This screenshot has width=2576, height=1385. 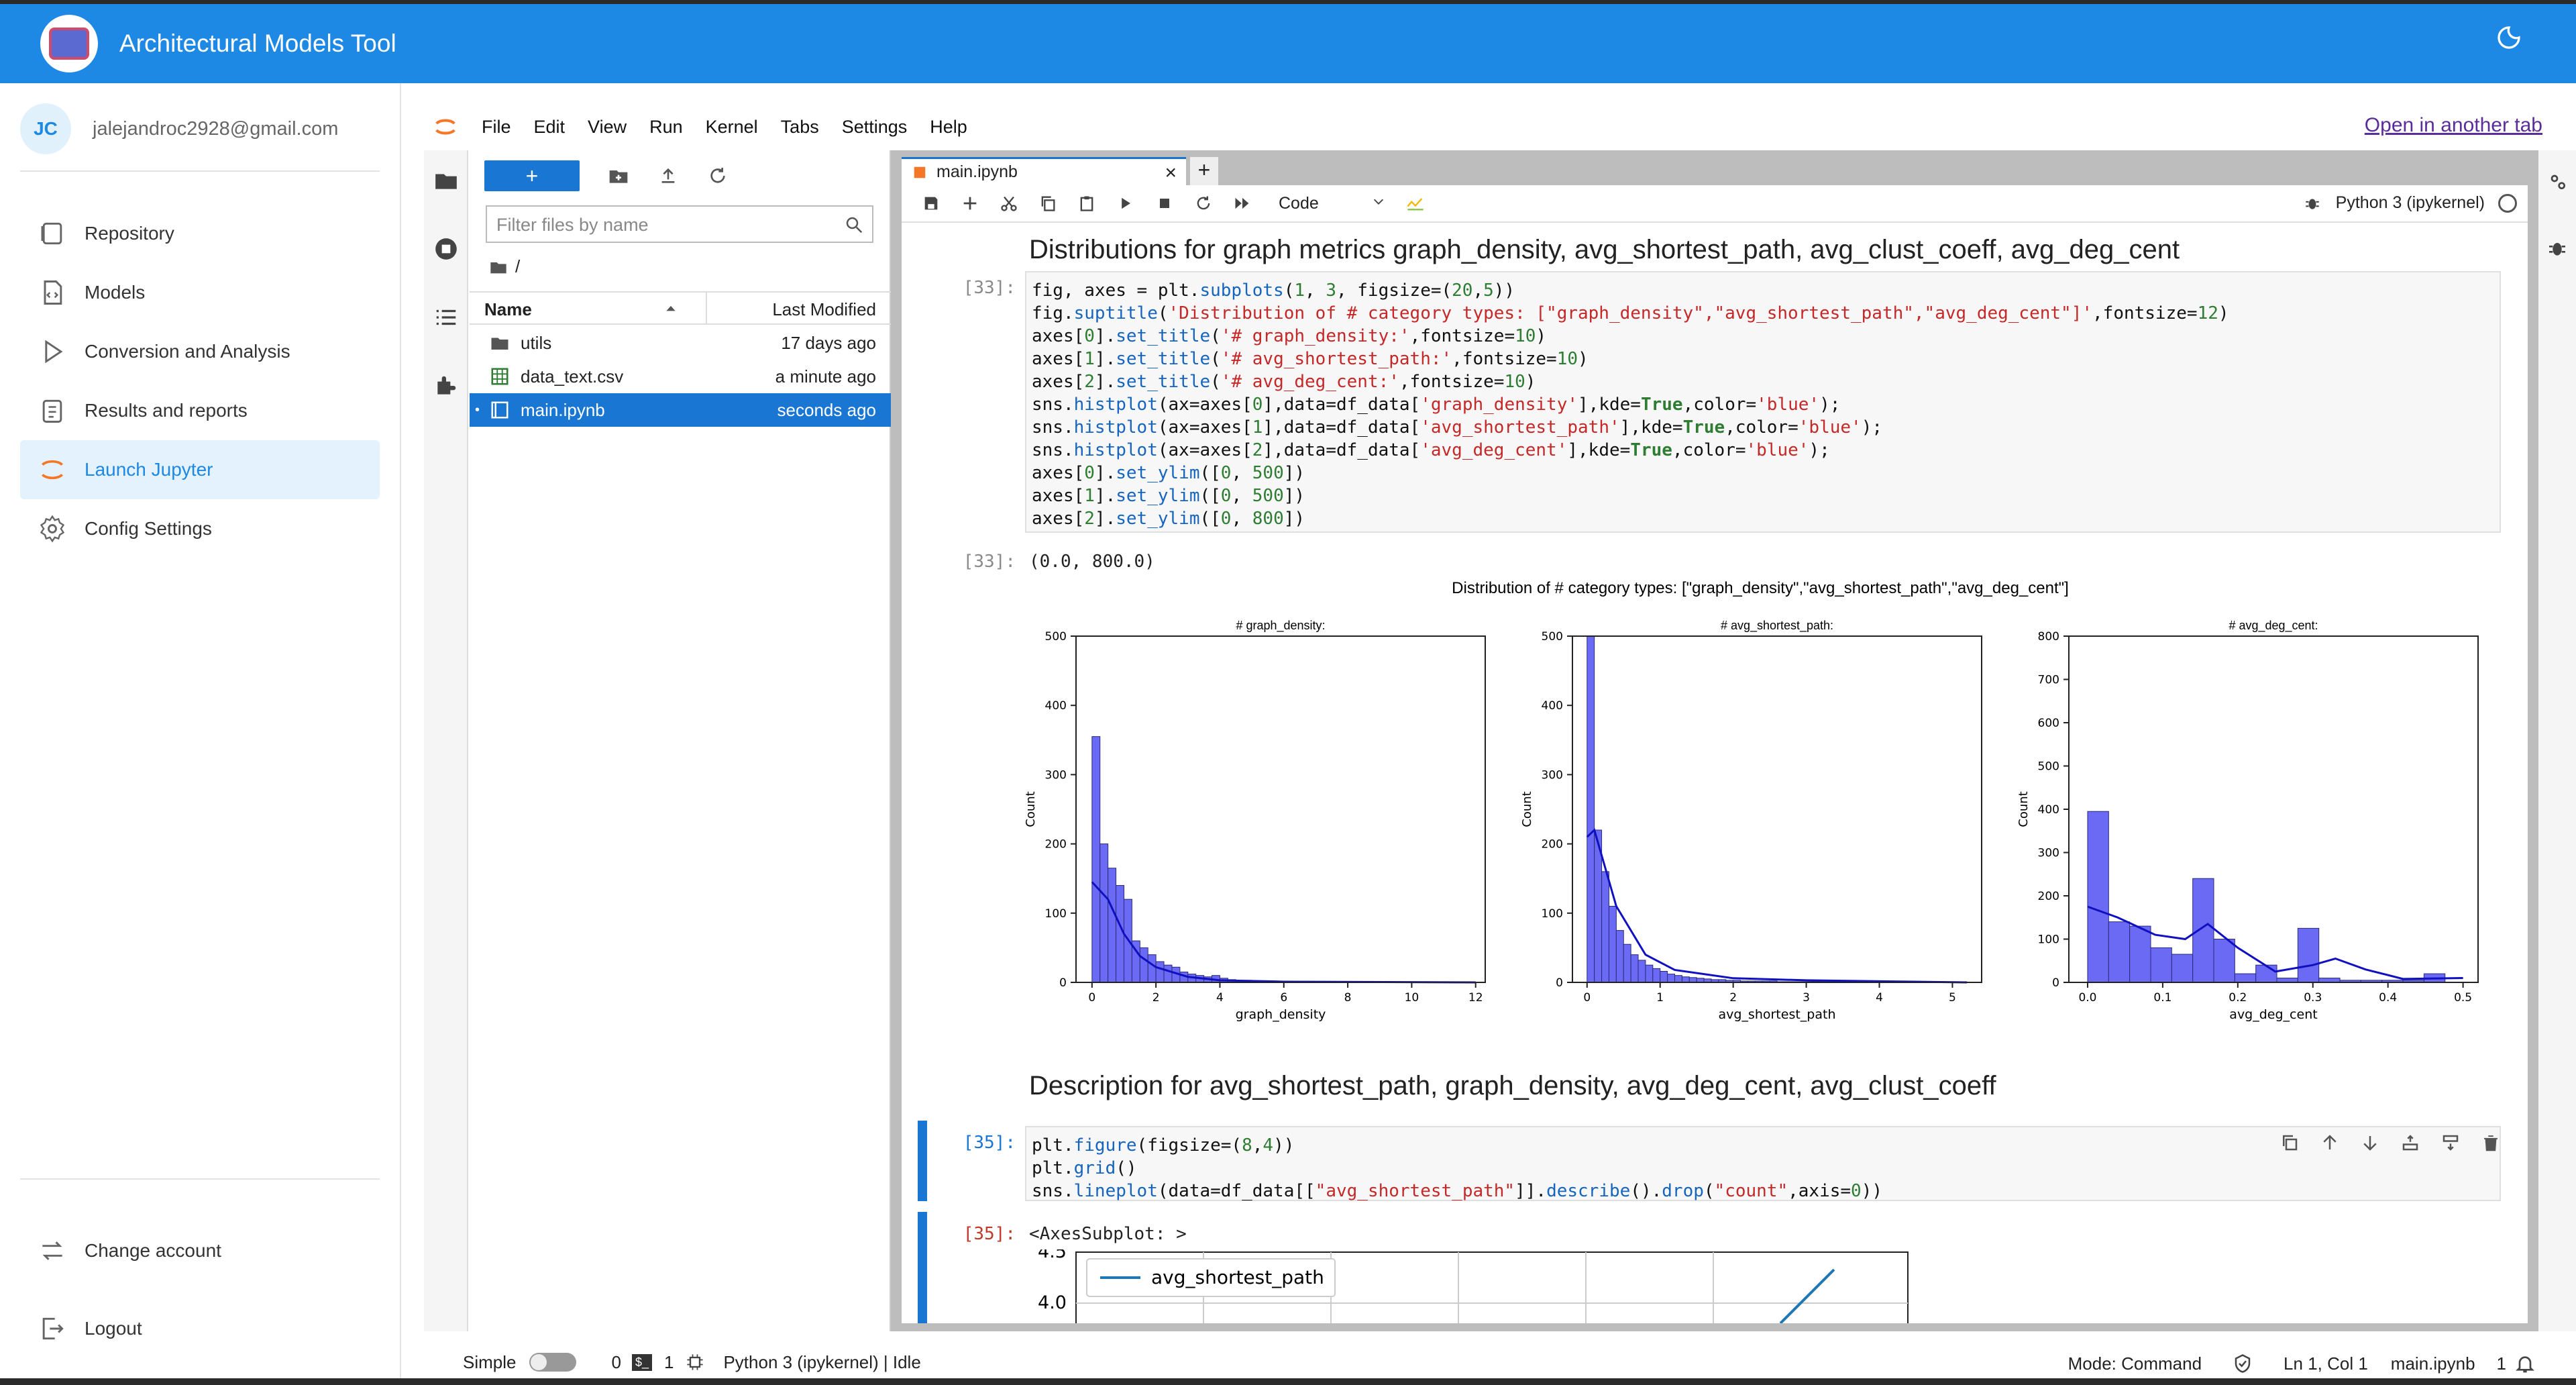 I want to click on x-tick-label: 12, so click(x=1475, y=998).